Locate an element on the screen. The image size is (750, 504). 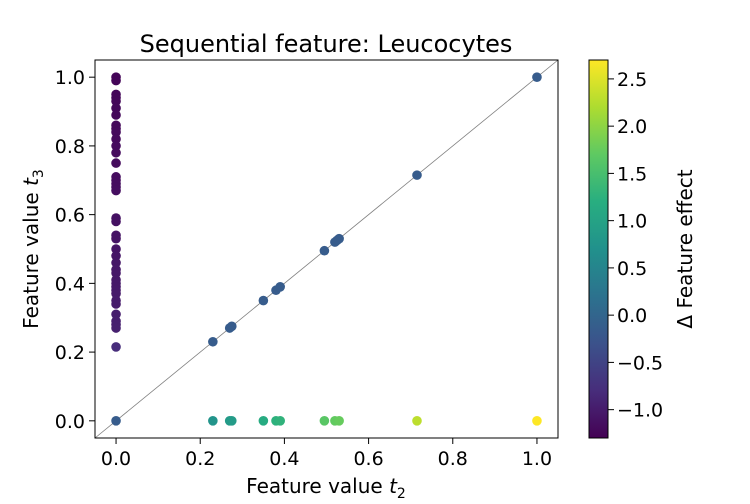
x-tick-label: 0.2 is located at coordinates (200, 459).